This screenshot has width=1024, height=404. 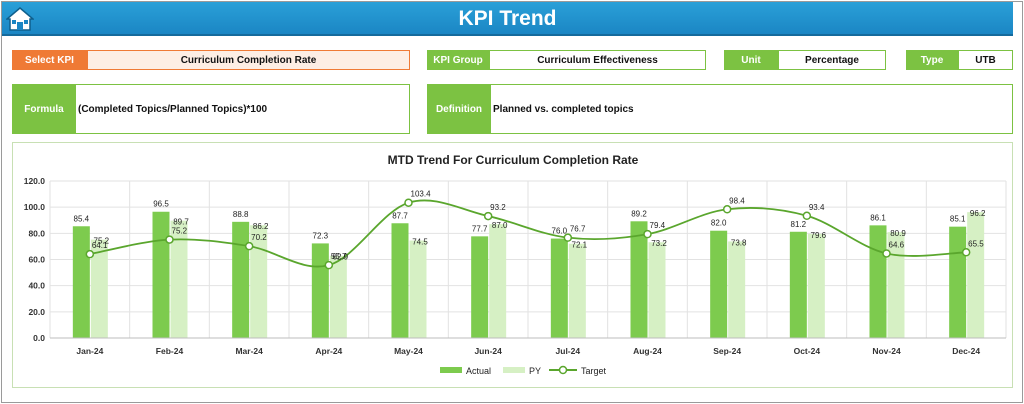 I want to click on x-tick-label: Dec-24, so click(x=966, y=351).